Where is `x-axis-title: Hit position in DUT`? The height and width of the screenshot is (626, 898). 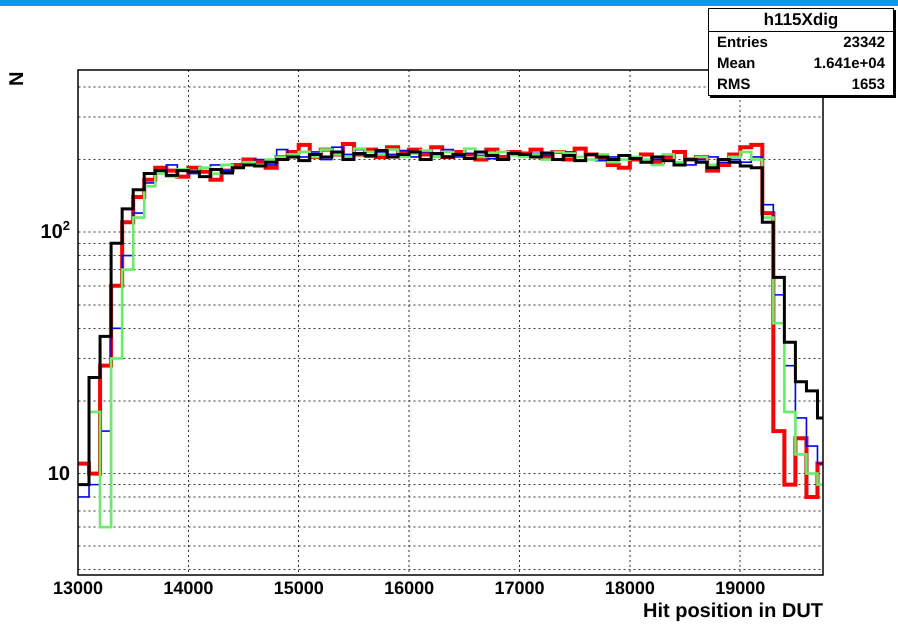 x-axis-title: Hit position in DUT is located at coordinates (733, 611).